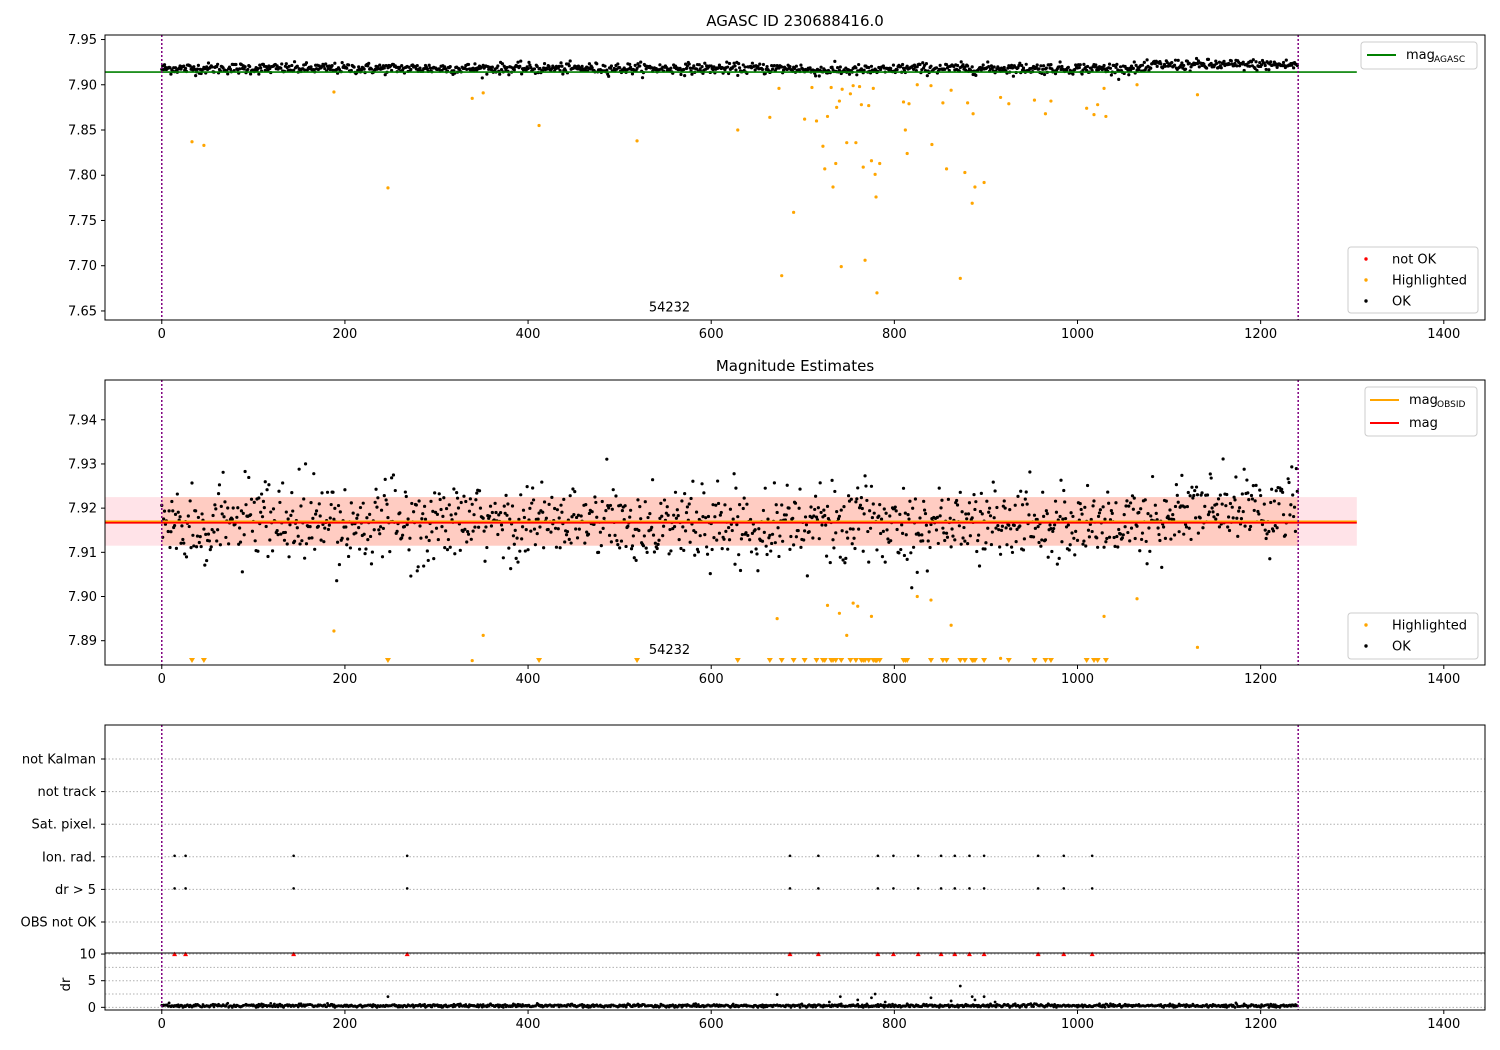 The width and height of the screenshot is (1500, 1050). Describe the element at coordinates (795, 981) in the screenshot. I see `dr-axes-frame` at that location.